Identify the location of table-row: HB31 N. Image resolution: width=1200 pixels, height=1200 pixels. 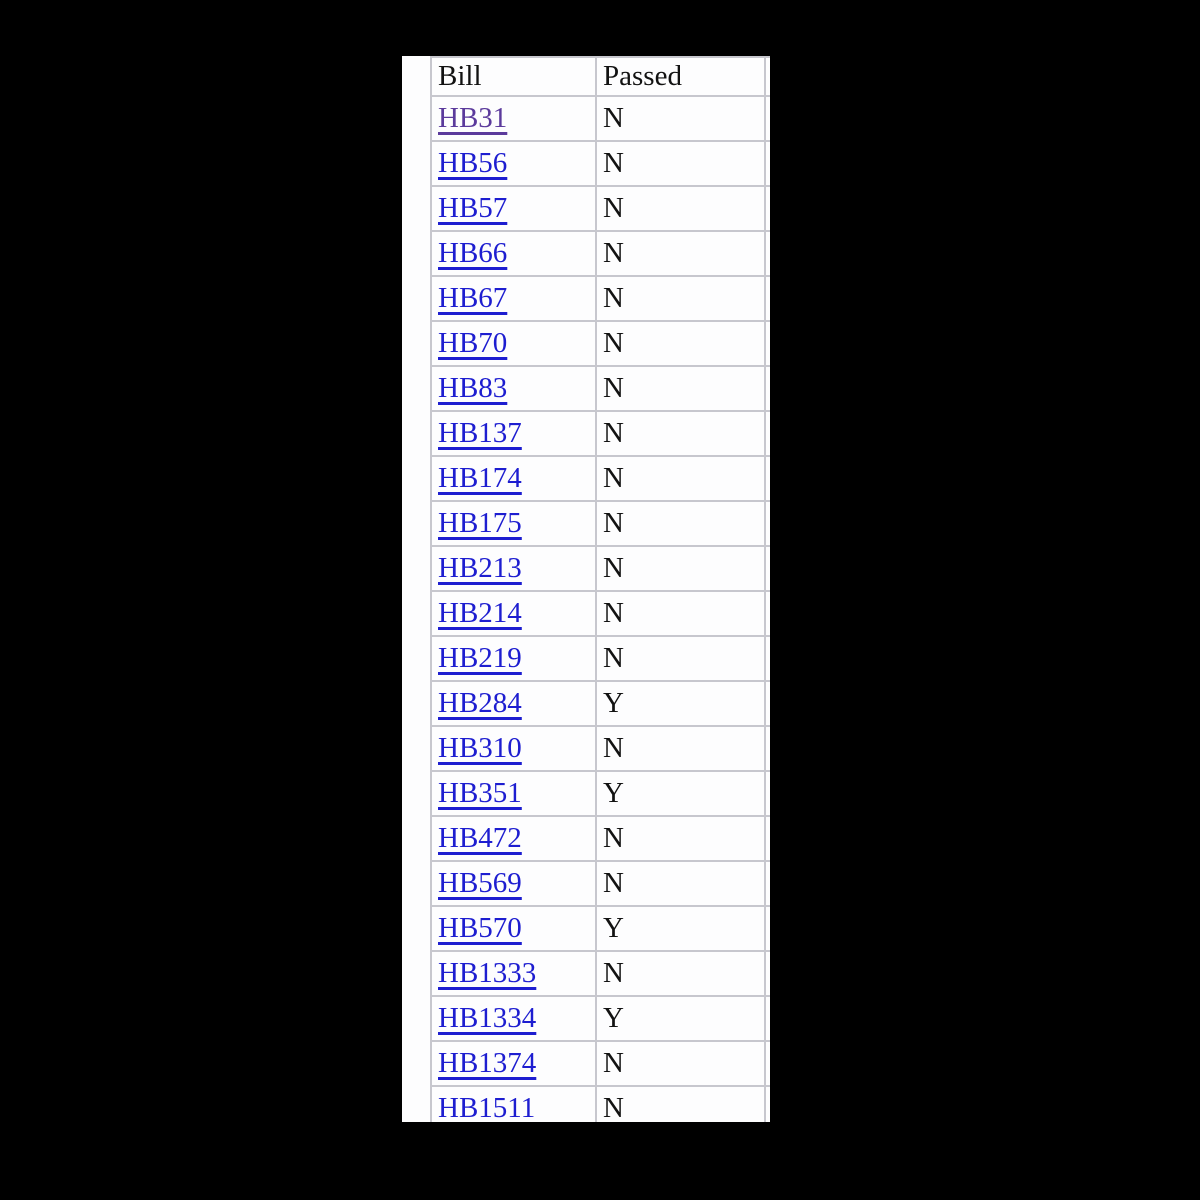
(600, 118).